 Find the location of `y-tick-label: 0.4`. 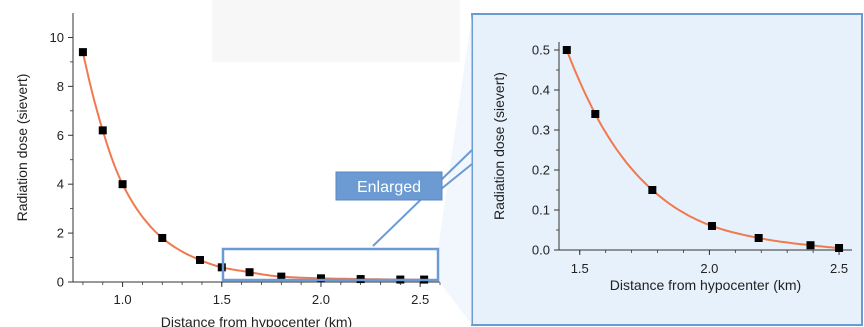

y-tick-label: 0.4 is located at coordinates (541, 90).